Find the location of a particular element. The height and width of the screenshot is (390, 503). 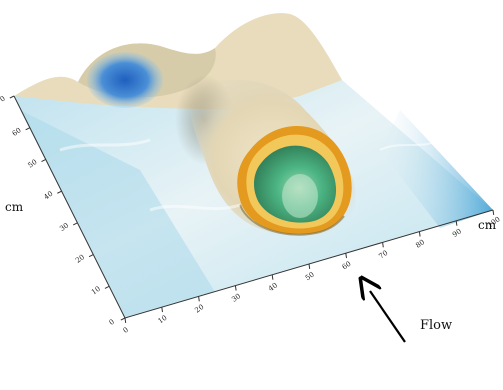

left-axis-line is located at coordinates (69, 207).